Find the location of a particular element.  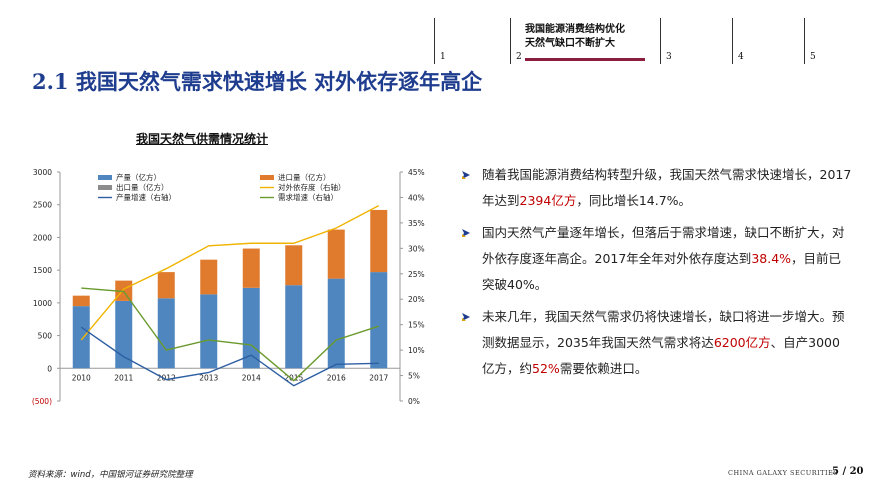

source-note: 资料来源：wind，中国银河证券研究院整理 is located at coordinates (110, 475).